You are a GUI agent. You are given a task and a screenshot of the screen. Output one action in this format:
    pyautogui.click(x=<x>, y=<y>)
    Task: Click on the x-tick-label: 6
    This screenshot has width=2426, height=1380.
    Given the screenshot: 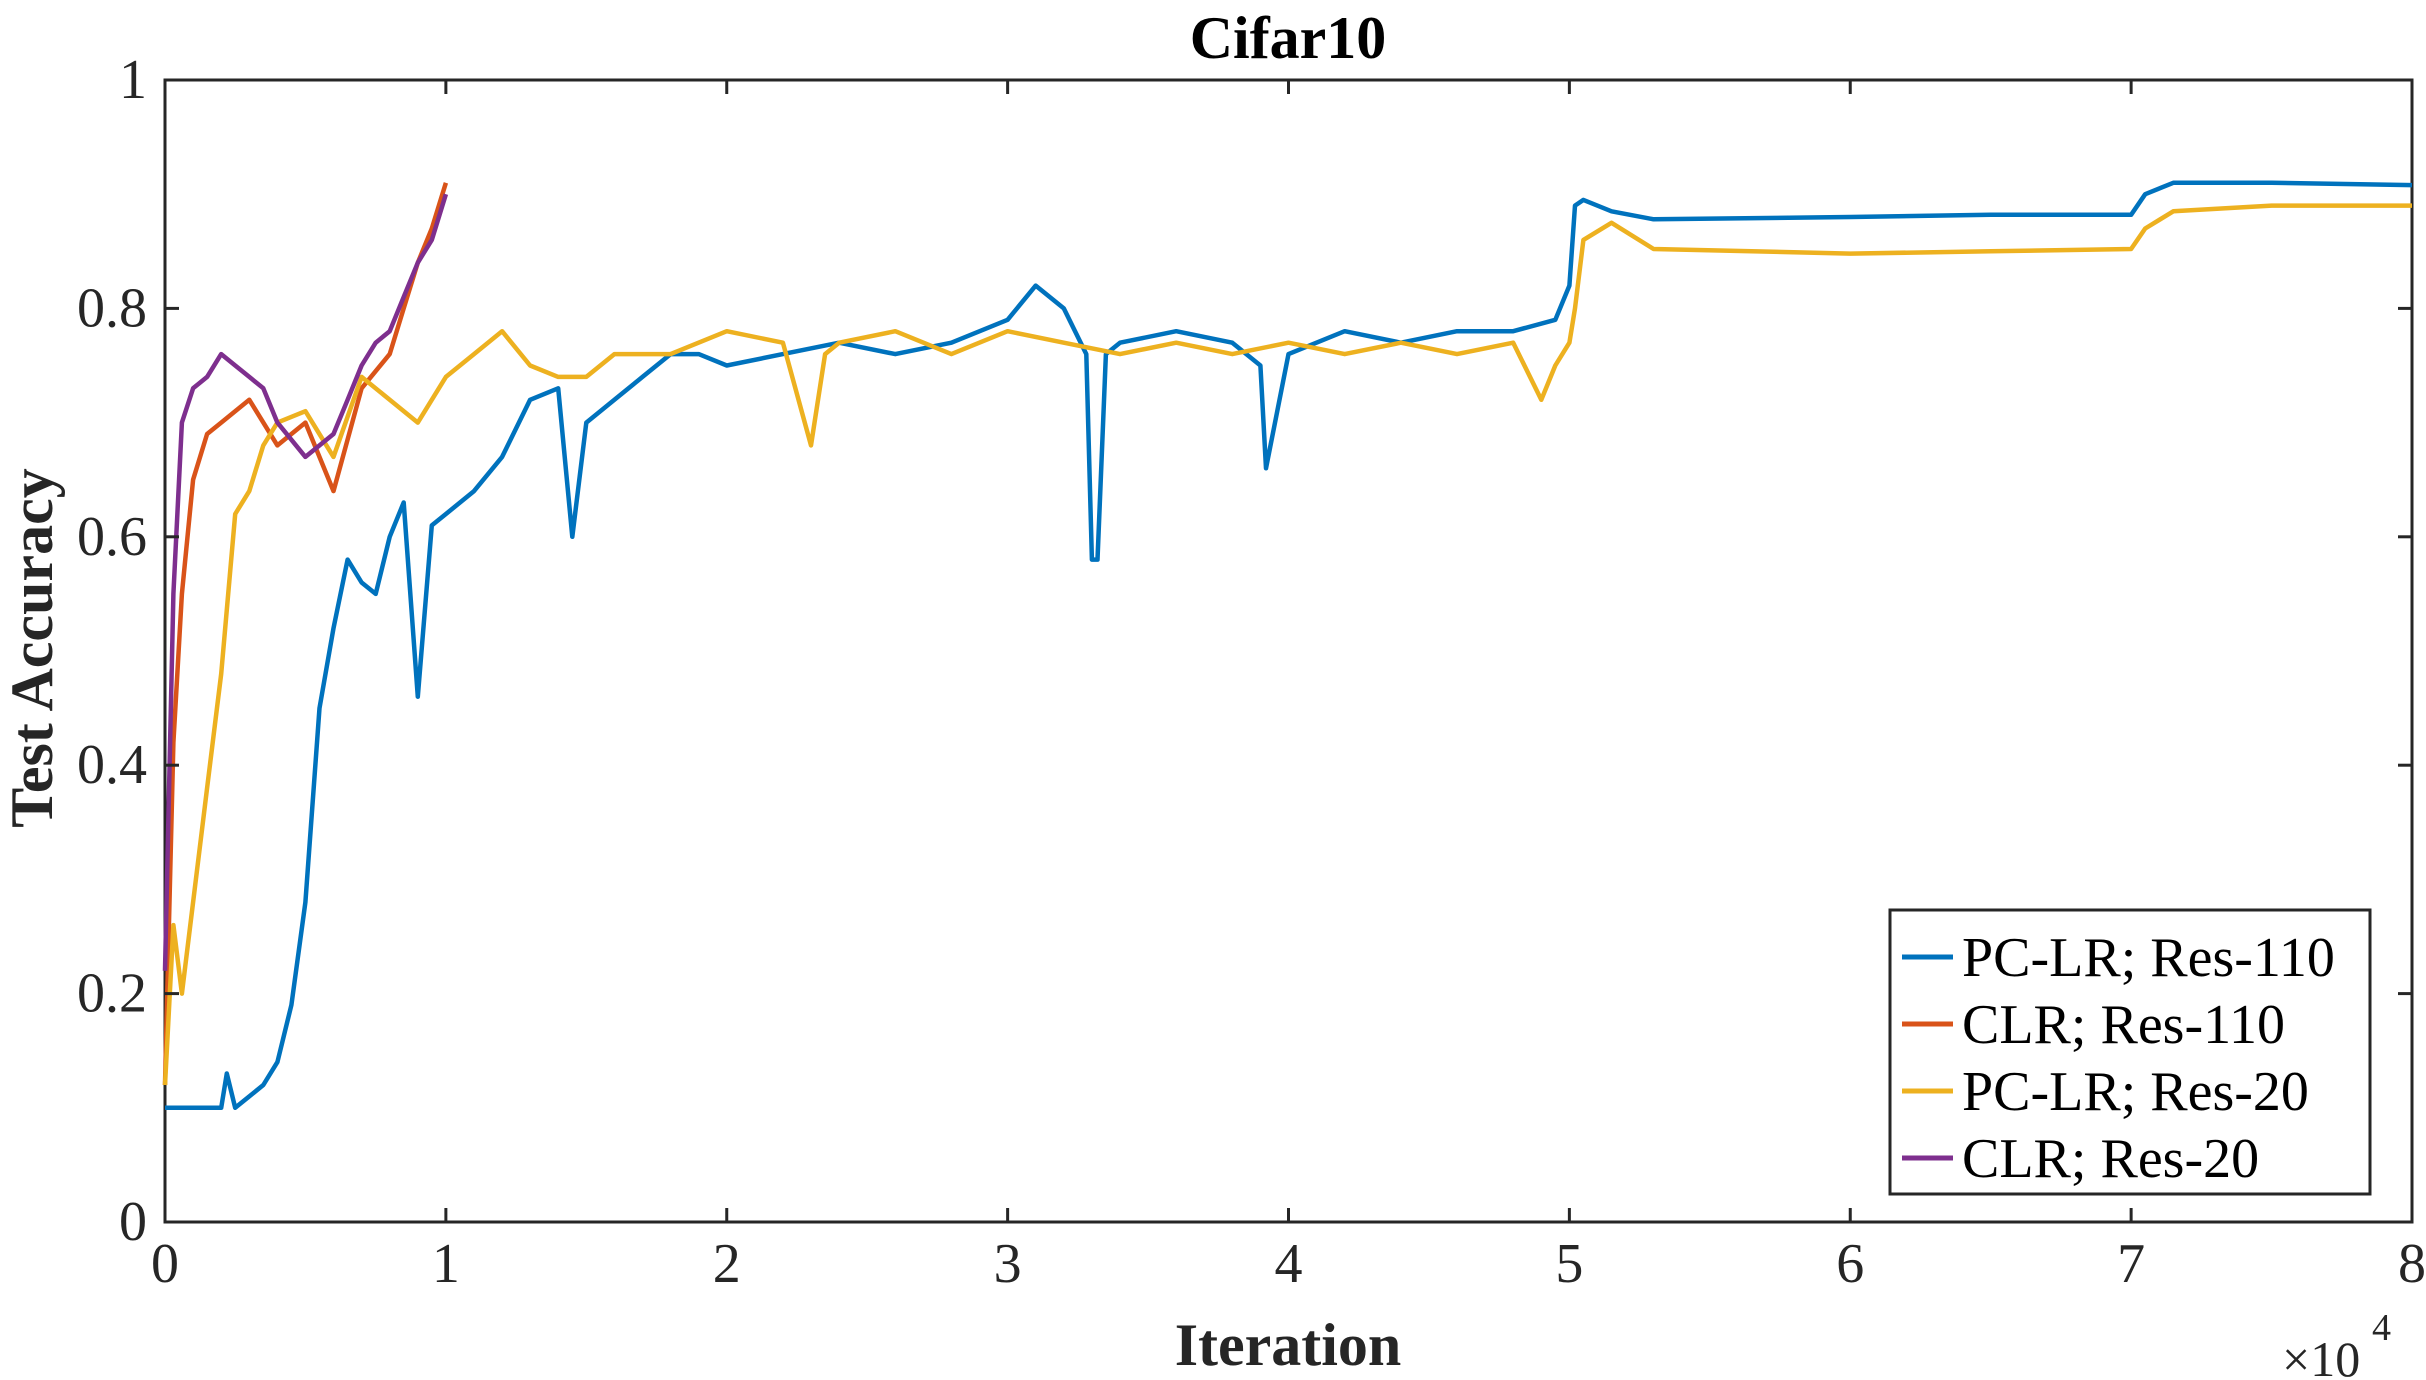 What is the action you would take?
    pyautogui.click(x=1850, y=1264)
    